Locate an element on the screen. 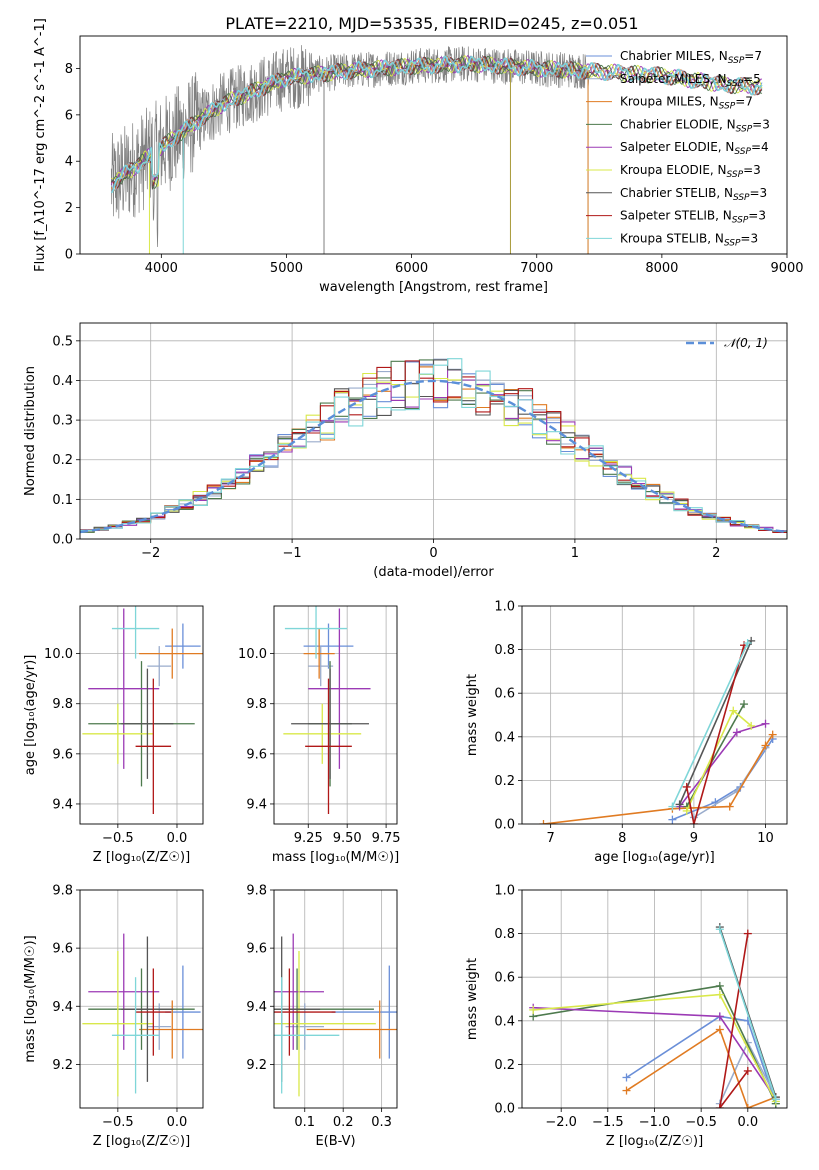  age_vs_mass-xtick-label: 9.25 is located at coordinates (308, 838).